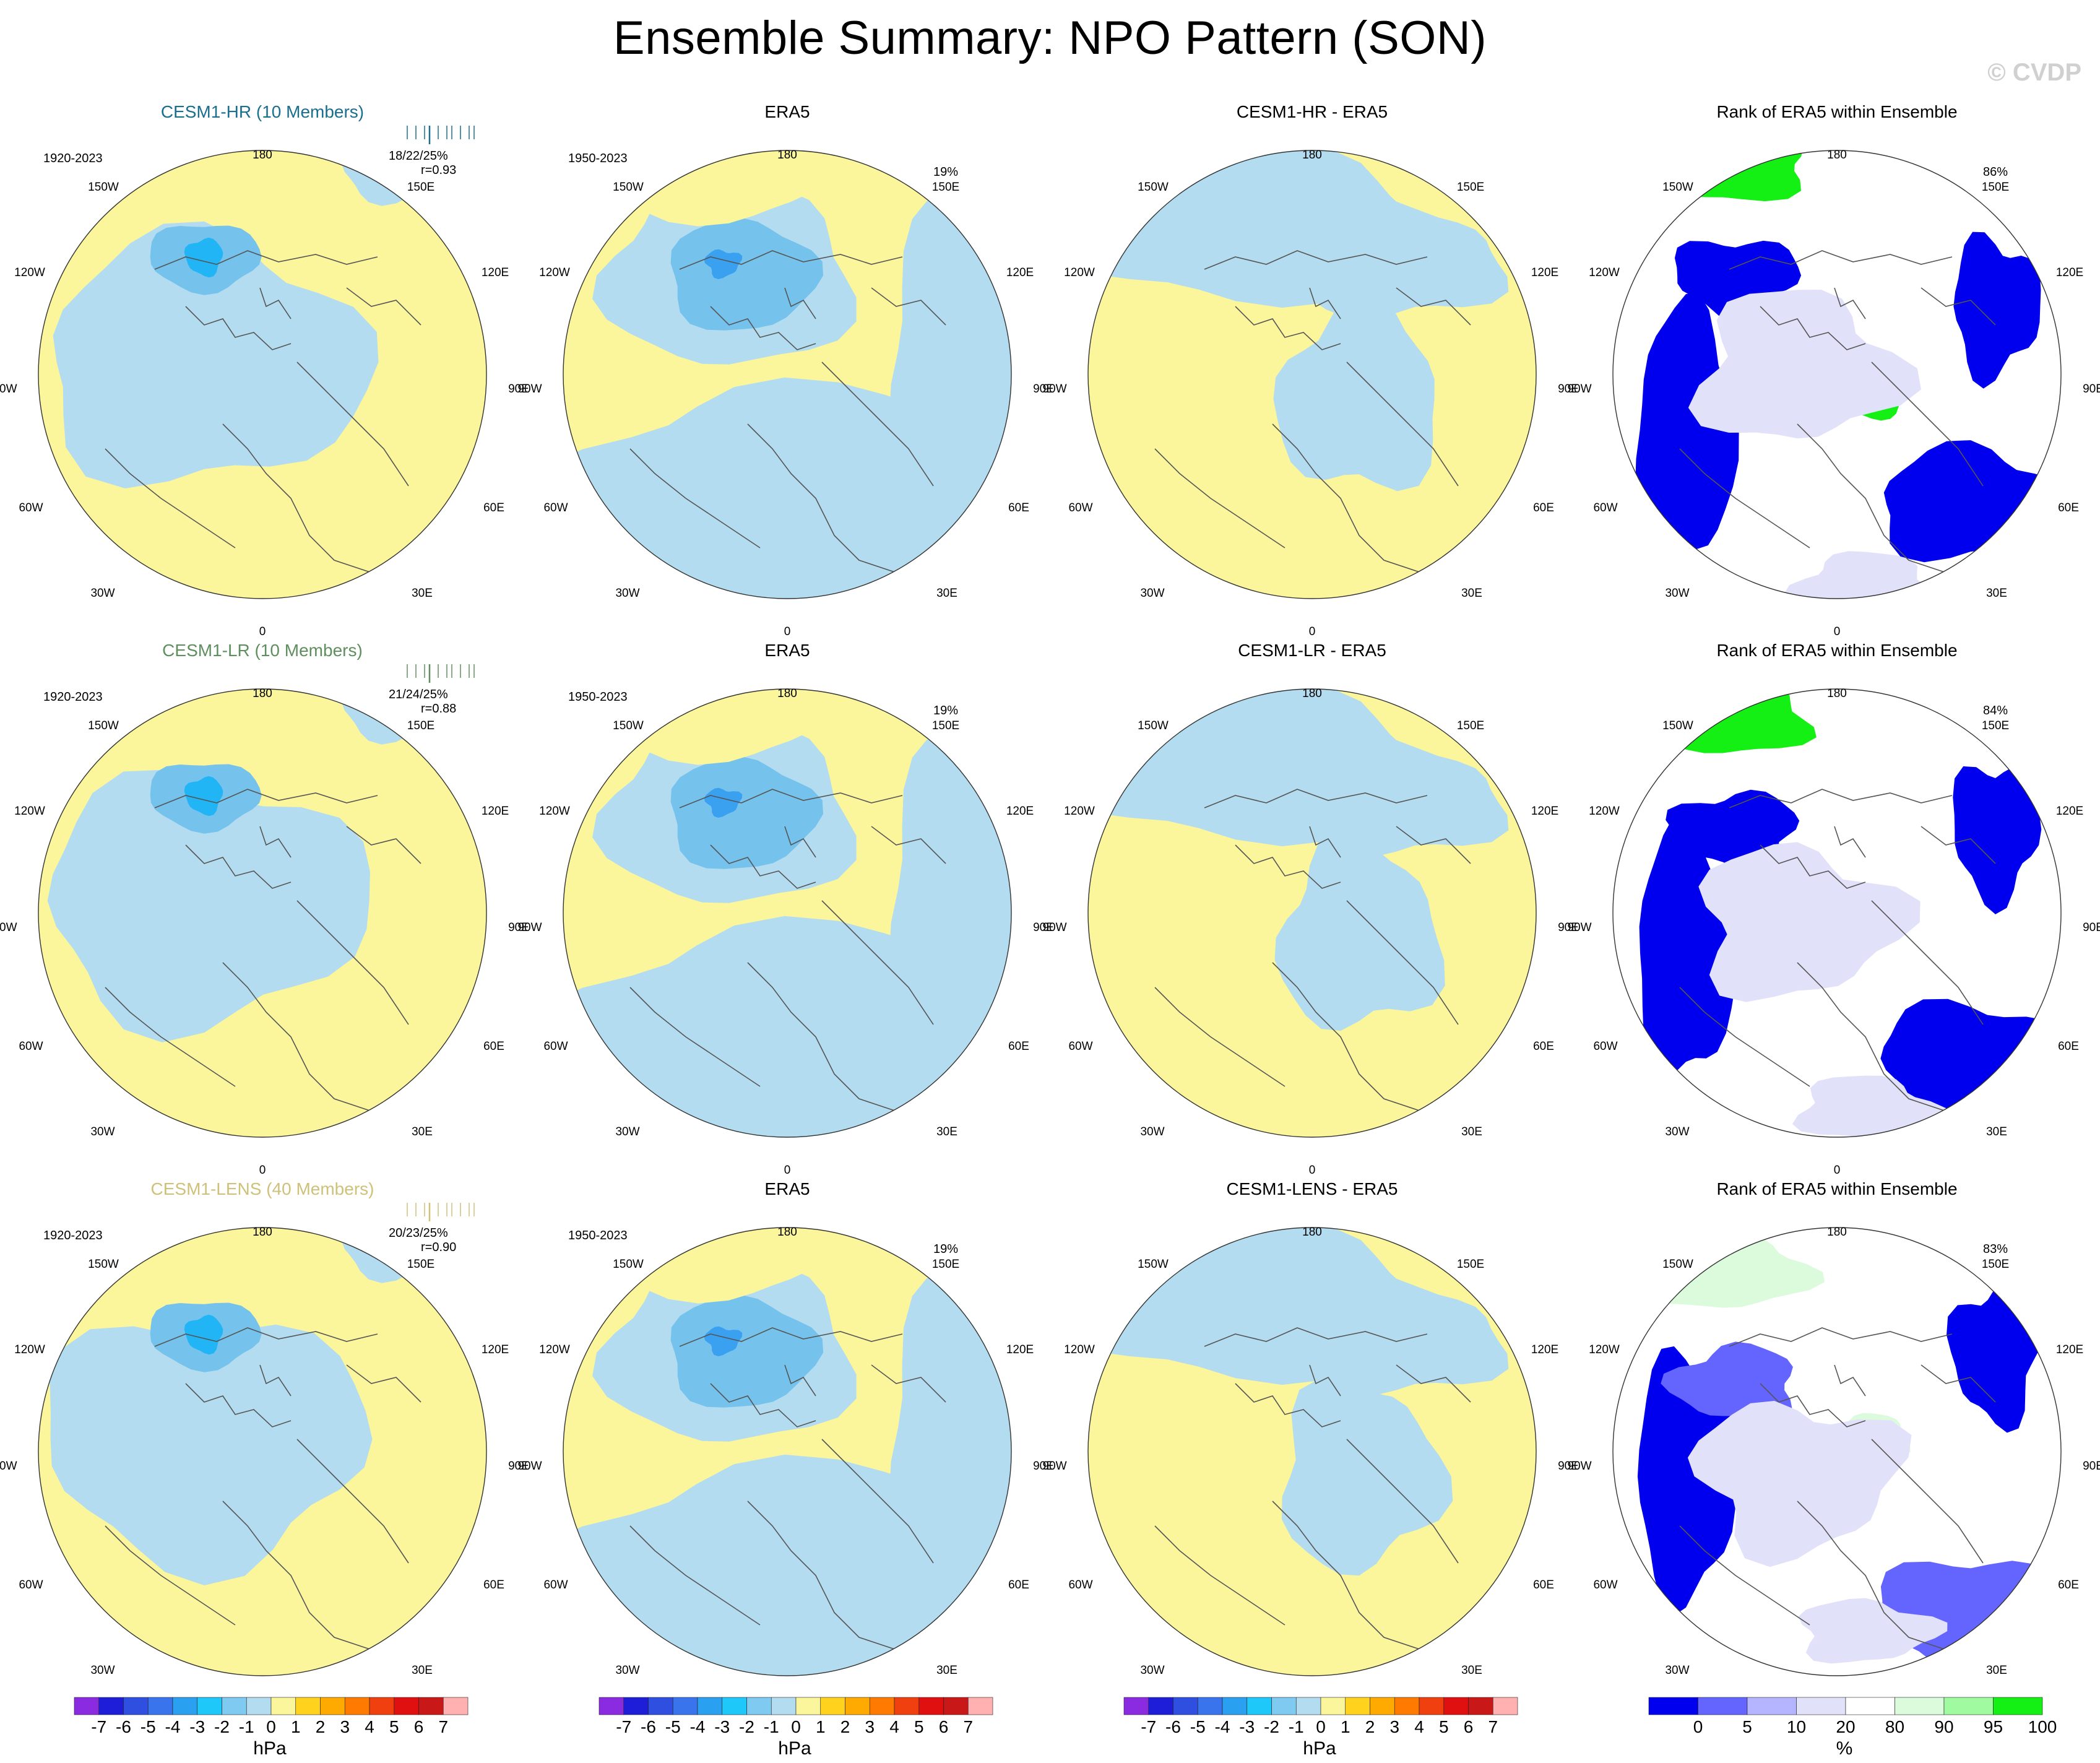 This screenshot has height=1763, width=2100. I want to click on colorbar-obs, so click(795, 1706).